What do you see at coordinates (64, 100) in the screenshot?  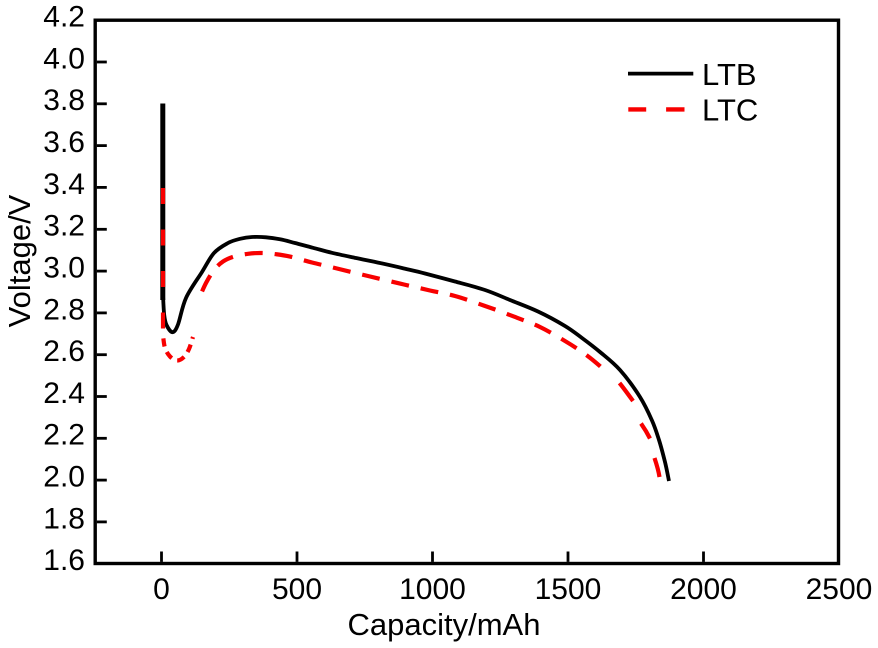 I see `svg-text: 3.8` at bounding box center [64, 100].